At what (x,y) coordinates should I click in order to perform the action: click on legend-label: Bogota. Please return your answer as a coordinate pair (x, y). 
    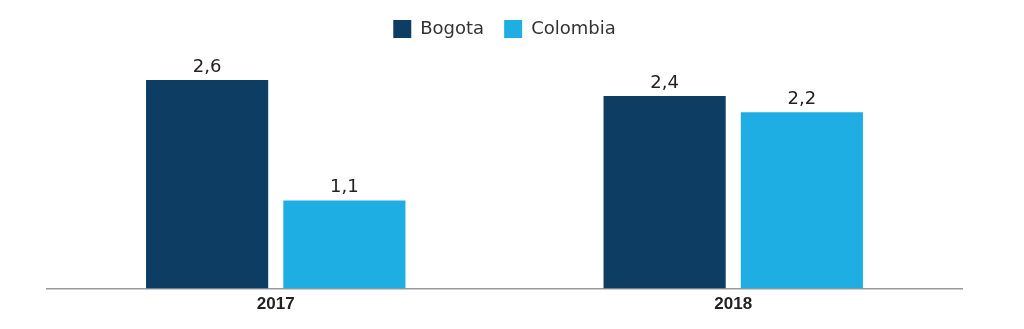
    Looking at the image, I should click on (452, 27).